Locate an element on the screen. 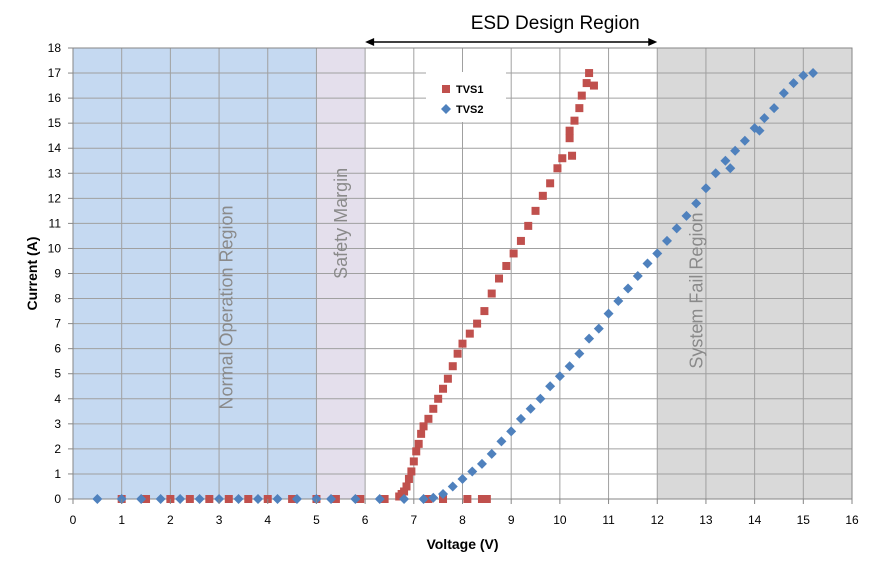  legend-label-tvs2: TVS2 is located at coordinates (470, 110).